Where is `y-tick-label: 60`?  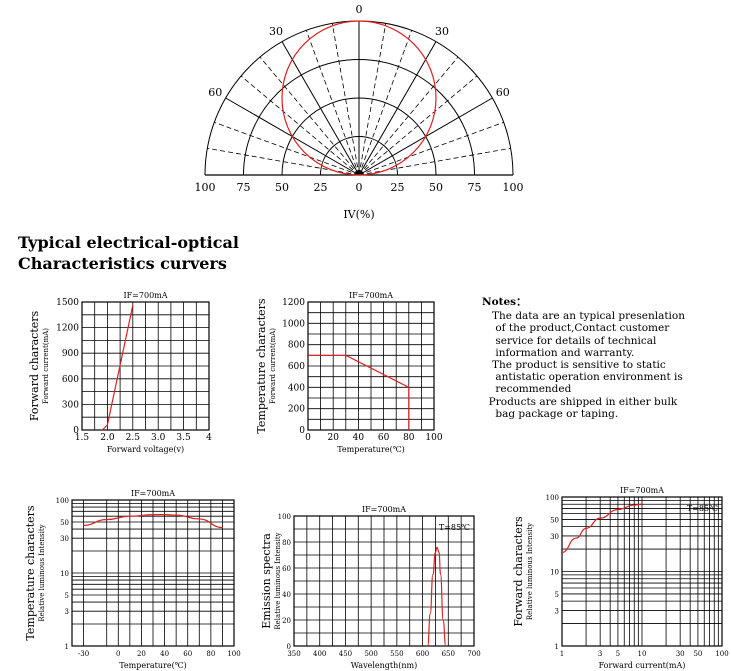 y-tick-label: 60 is located at coordinates (286, 569).